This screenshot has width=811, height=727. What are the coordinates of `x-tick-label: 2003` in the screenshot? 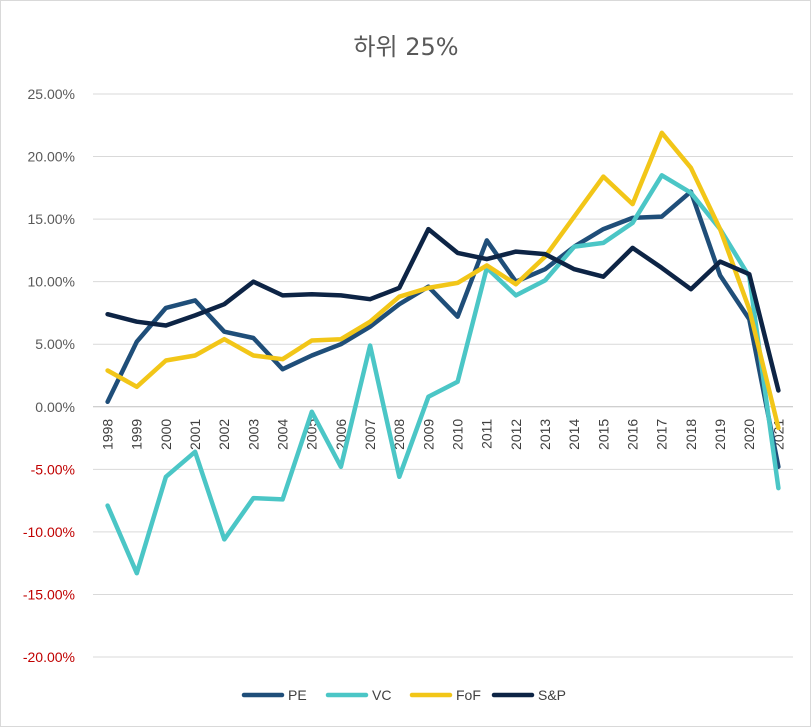 It's located at (253, 434).